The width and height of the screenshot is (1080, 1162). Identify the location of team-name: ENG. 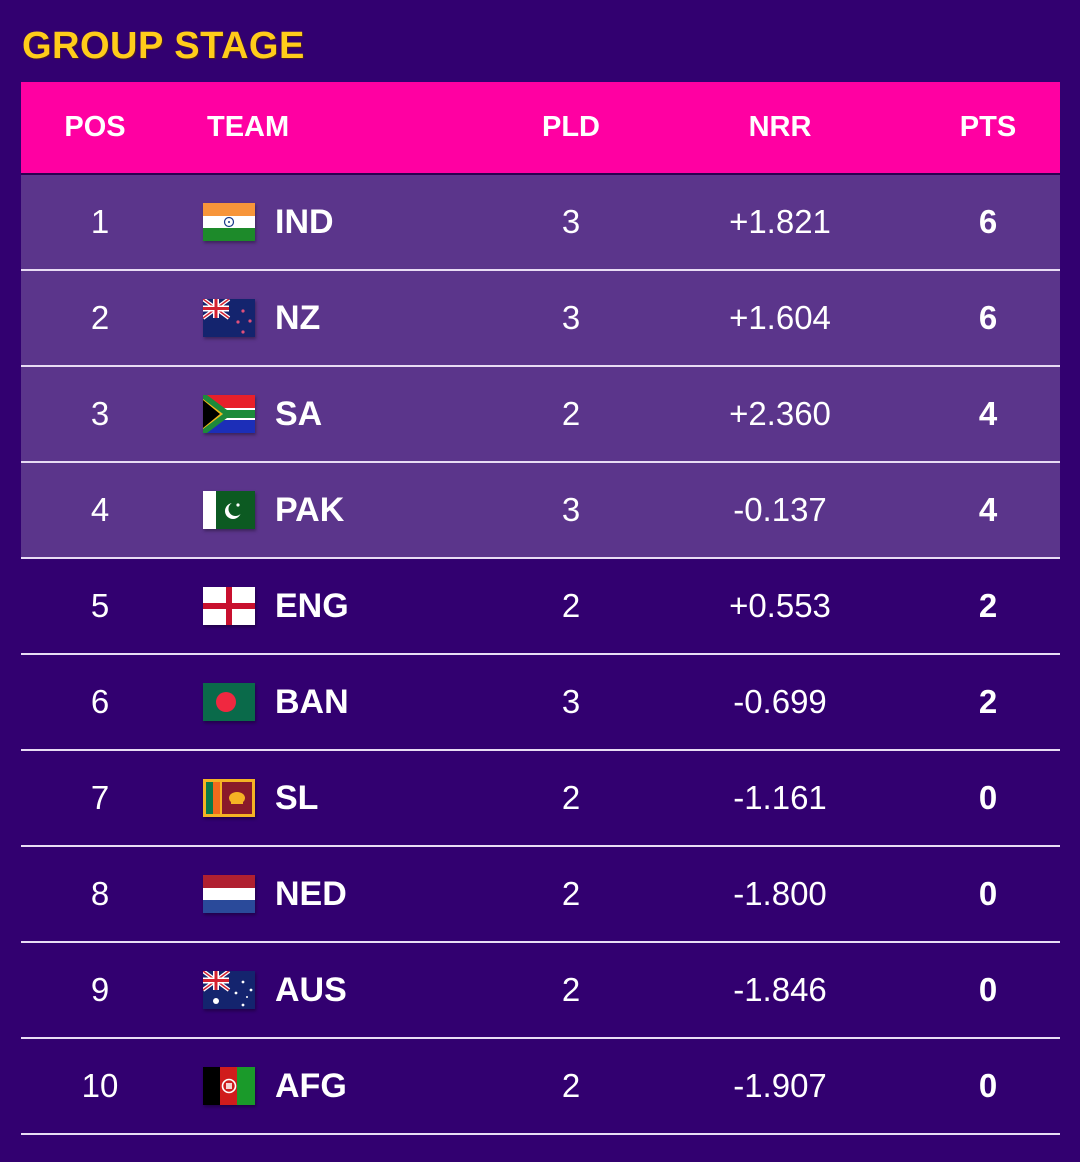
(312, 605).